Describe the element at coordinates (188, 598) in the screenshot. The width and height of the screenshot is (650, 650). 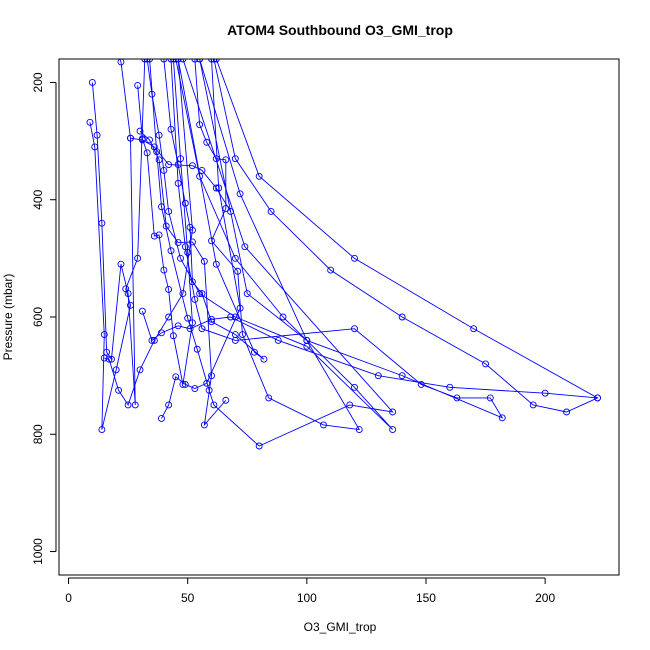
I see `x-tick-label: 50` at that location.